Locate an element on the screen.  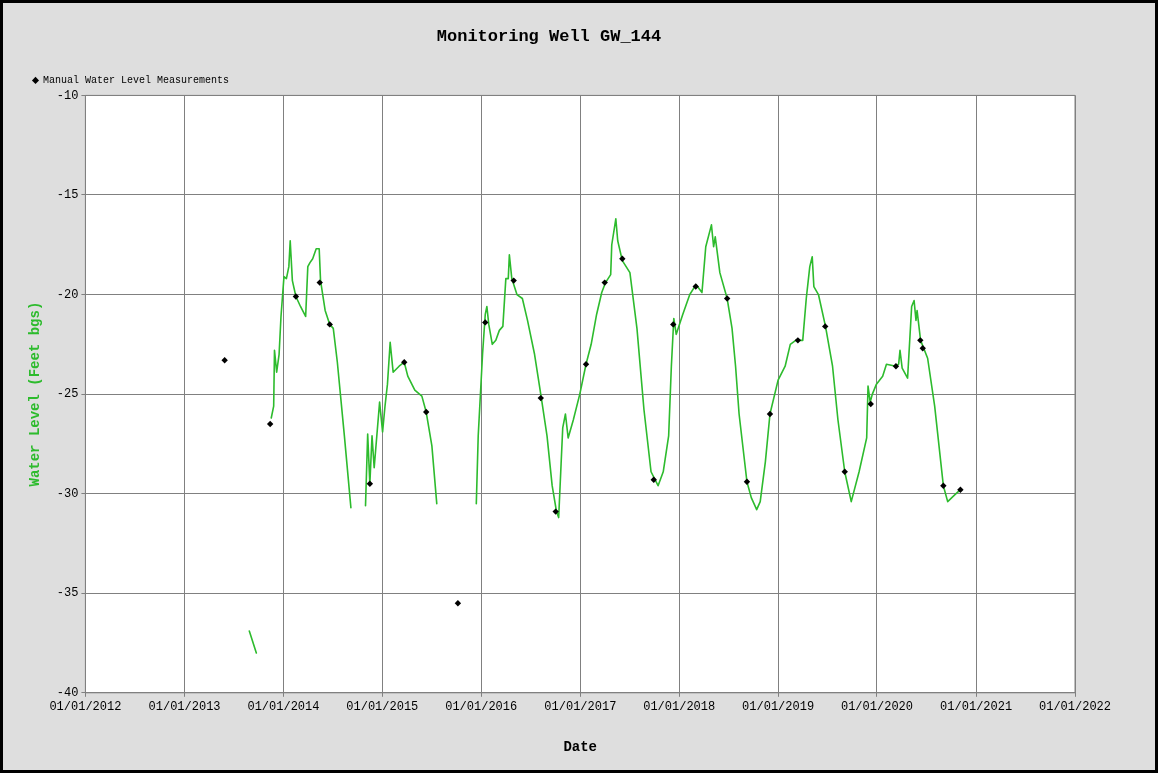
y-tick-label: -25 is located at coordinates (67, 394).